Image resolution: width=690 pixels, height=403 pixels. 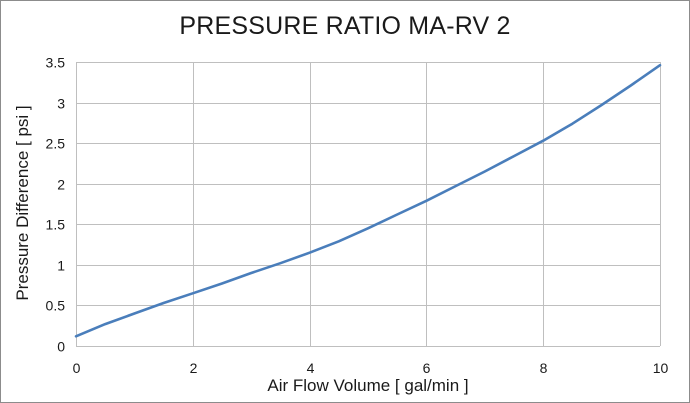 What do you see at coordinates (368, 385) in the screenshot?
I see `x-axis-label: Air Flow Volume [ gal/min ]` at bounding box center [368, 385].